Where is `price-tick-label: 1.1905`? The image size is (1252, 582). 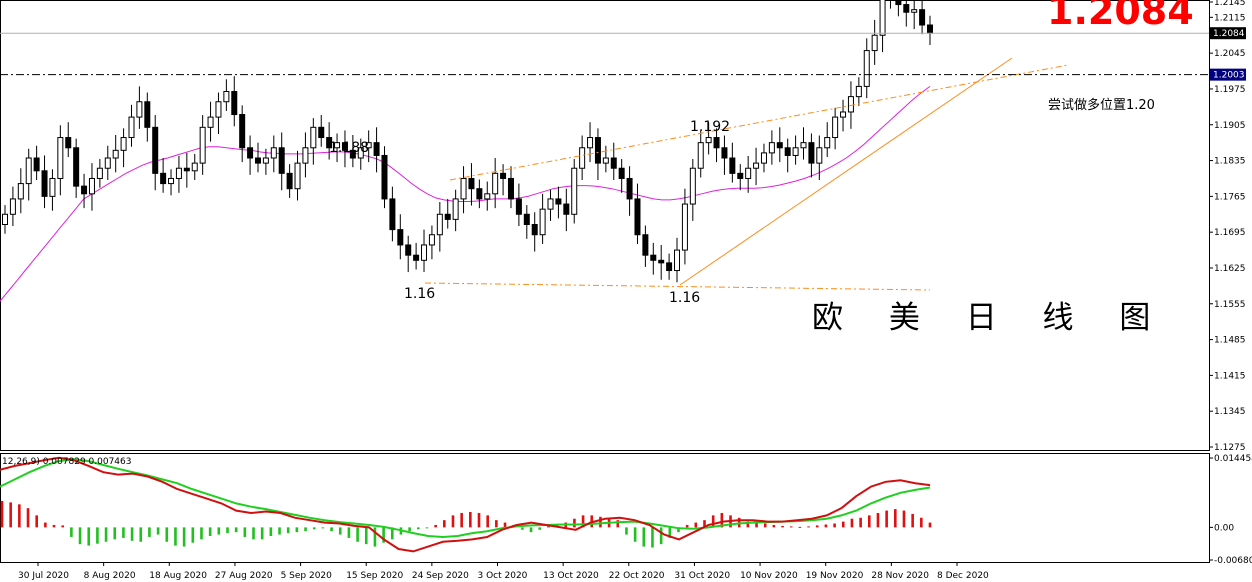
price-tick-label: 1.1905 is located at coordinates (1230, 126).